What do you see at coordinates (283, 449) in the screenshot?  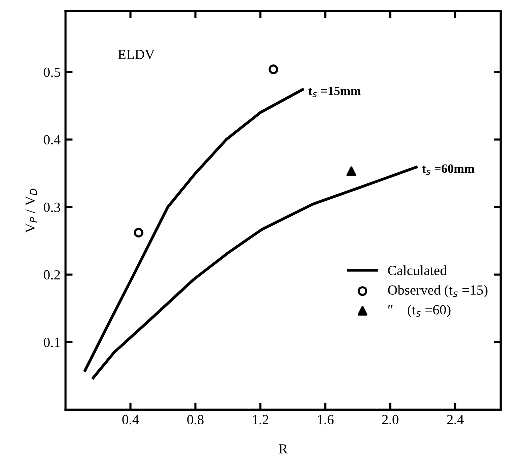 I see `x-axis-title: R` at bounding box center [283, 449].